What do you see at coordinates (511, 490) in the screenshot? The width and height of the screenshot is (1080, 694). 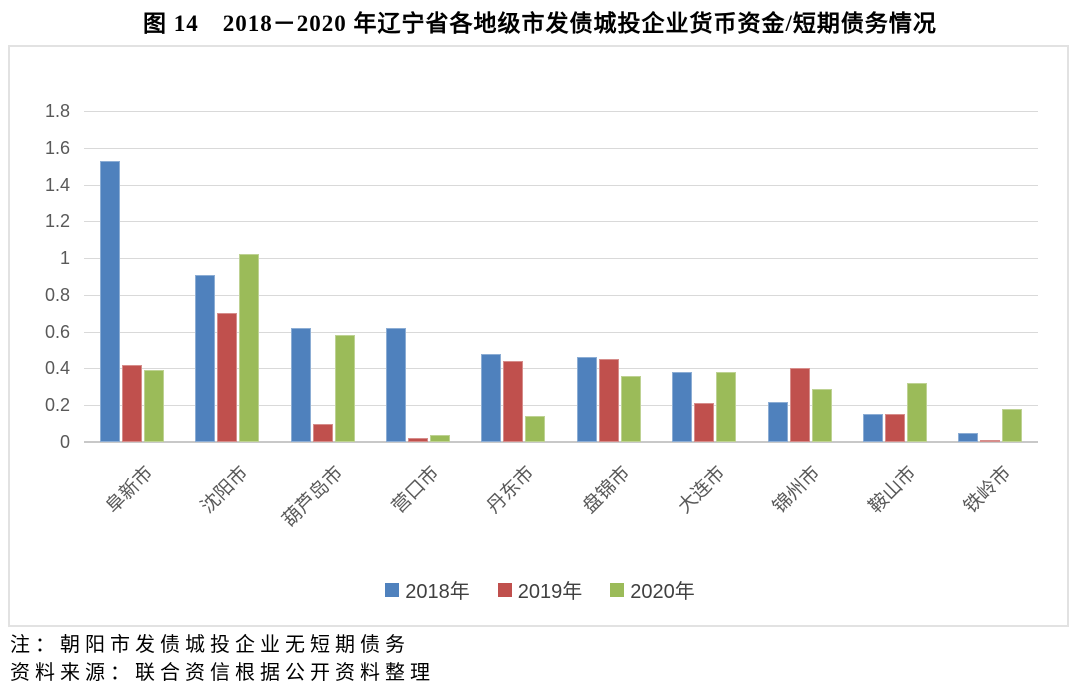 I see `x-axis-label: 丹东市` at bounding box center [511, 490].